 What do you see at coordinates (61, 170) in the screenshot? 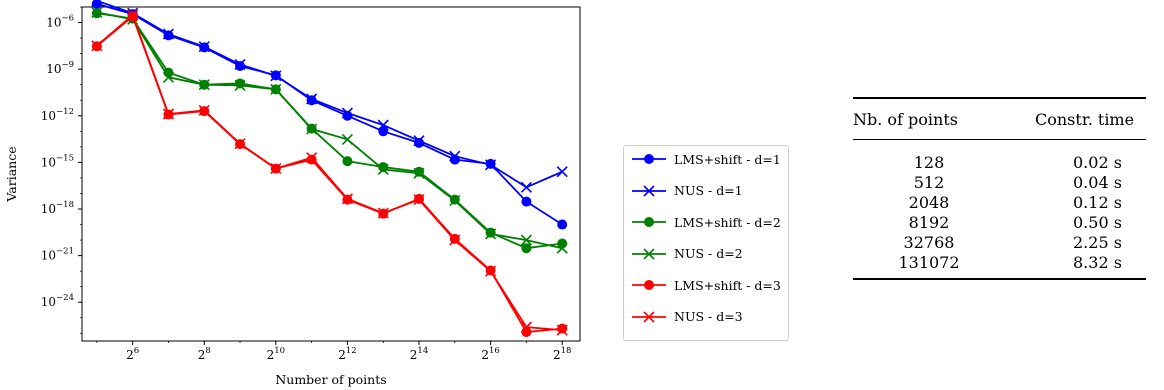
I see `y-axis: 10−6 10−9 10−12 10−15 10−18 10−21 10−24` at bounding box center [61, 170].